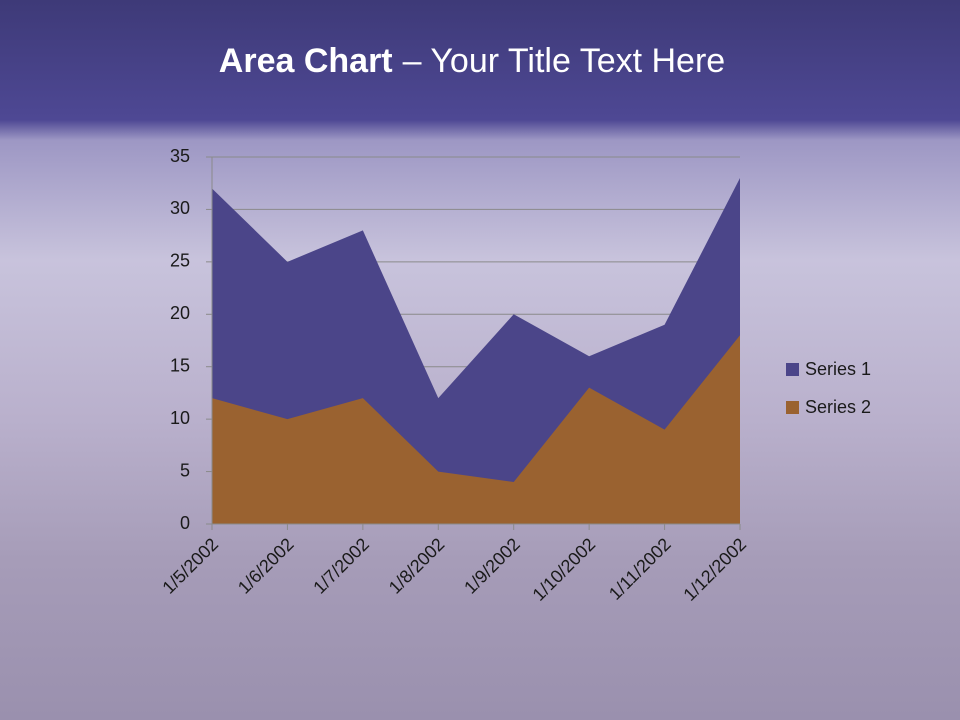  What do you see at coordinates (341, 566) in the screenshot?
I see `x-tick-label: 1/7/2002` at bounding box center [341, 566].